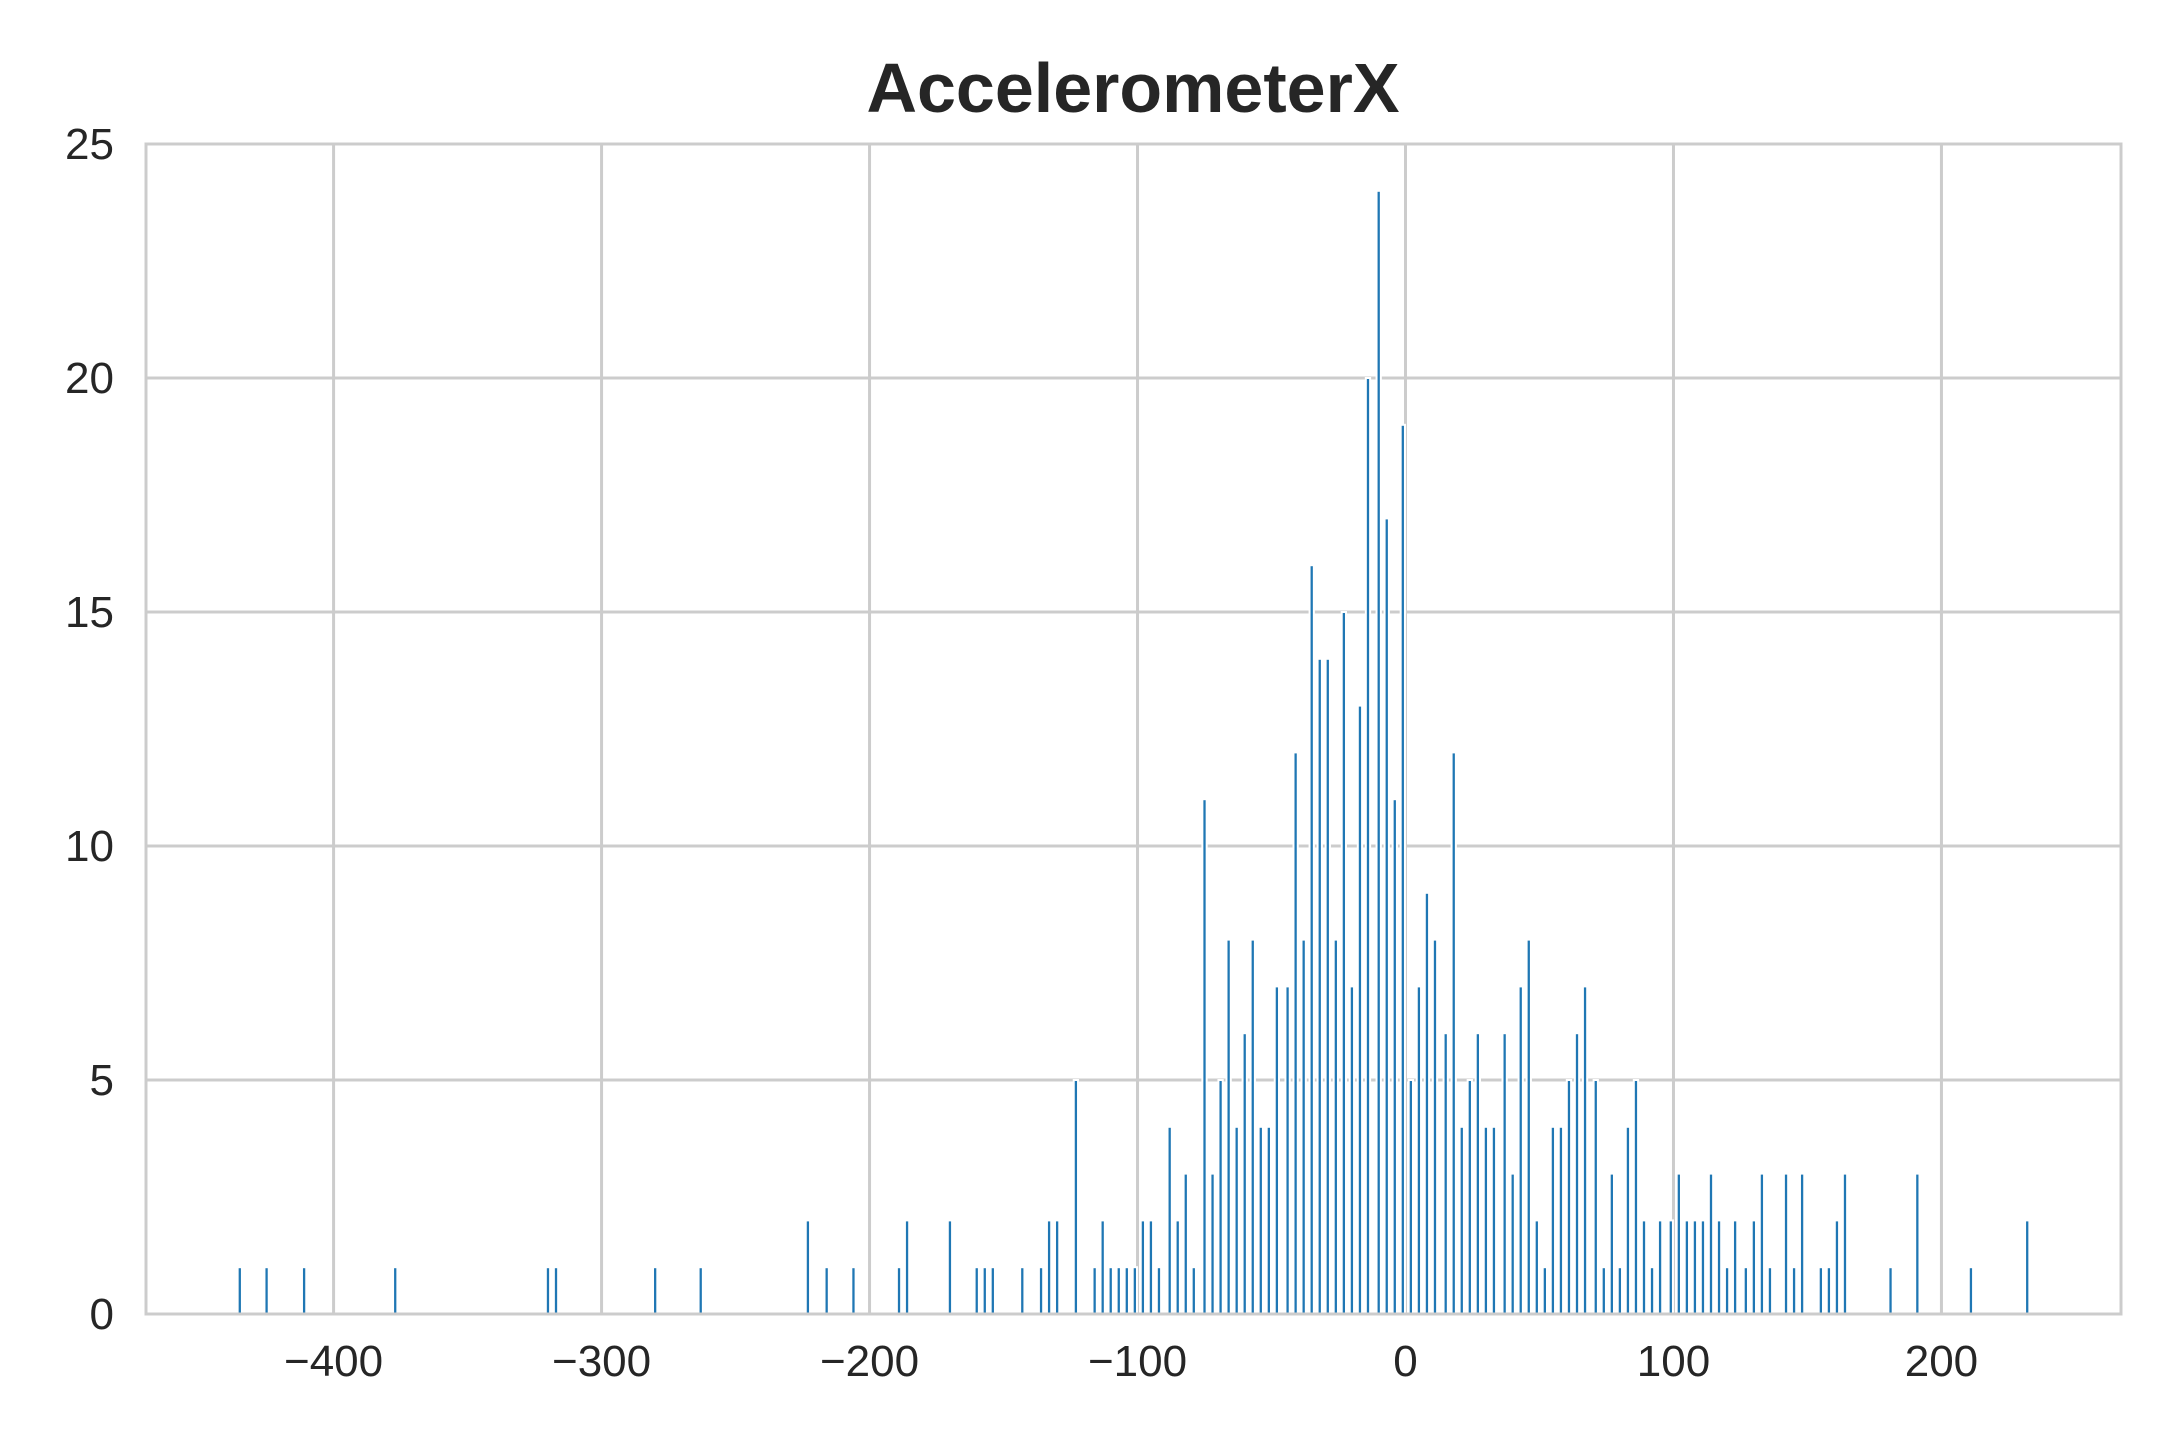 The height and width of the screenshot is (1440, 2160). Describe the element at coordinates (1405, 1361) in the screenshot. I see `x-tick-label: 0` at that location.